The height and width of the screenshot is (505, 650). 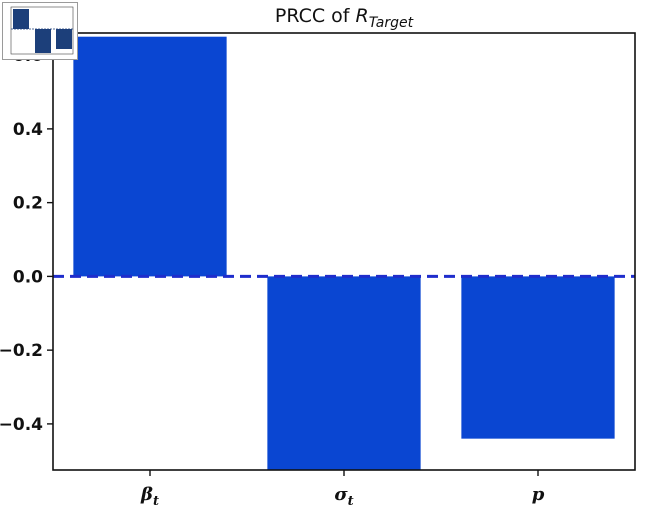 I want to click on x-tick-label-1: σt, so click(x=343, y=494).